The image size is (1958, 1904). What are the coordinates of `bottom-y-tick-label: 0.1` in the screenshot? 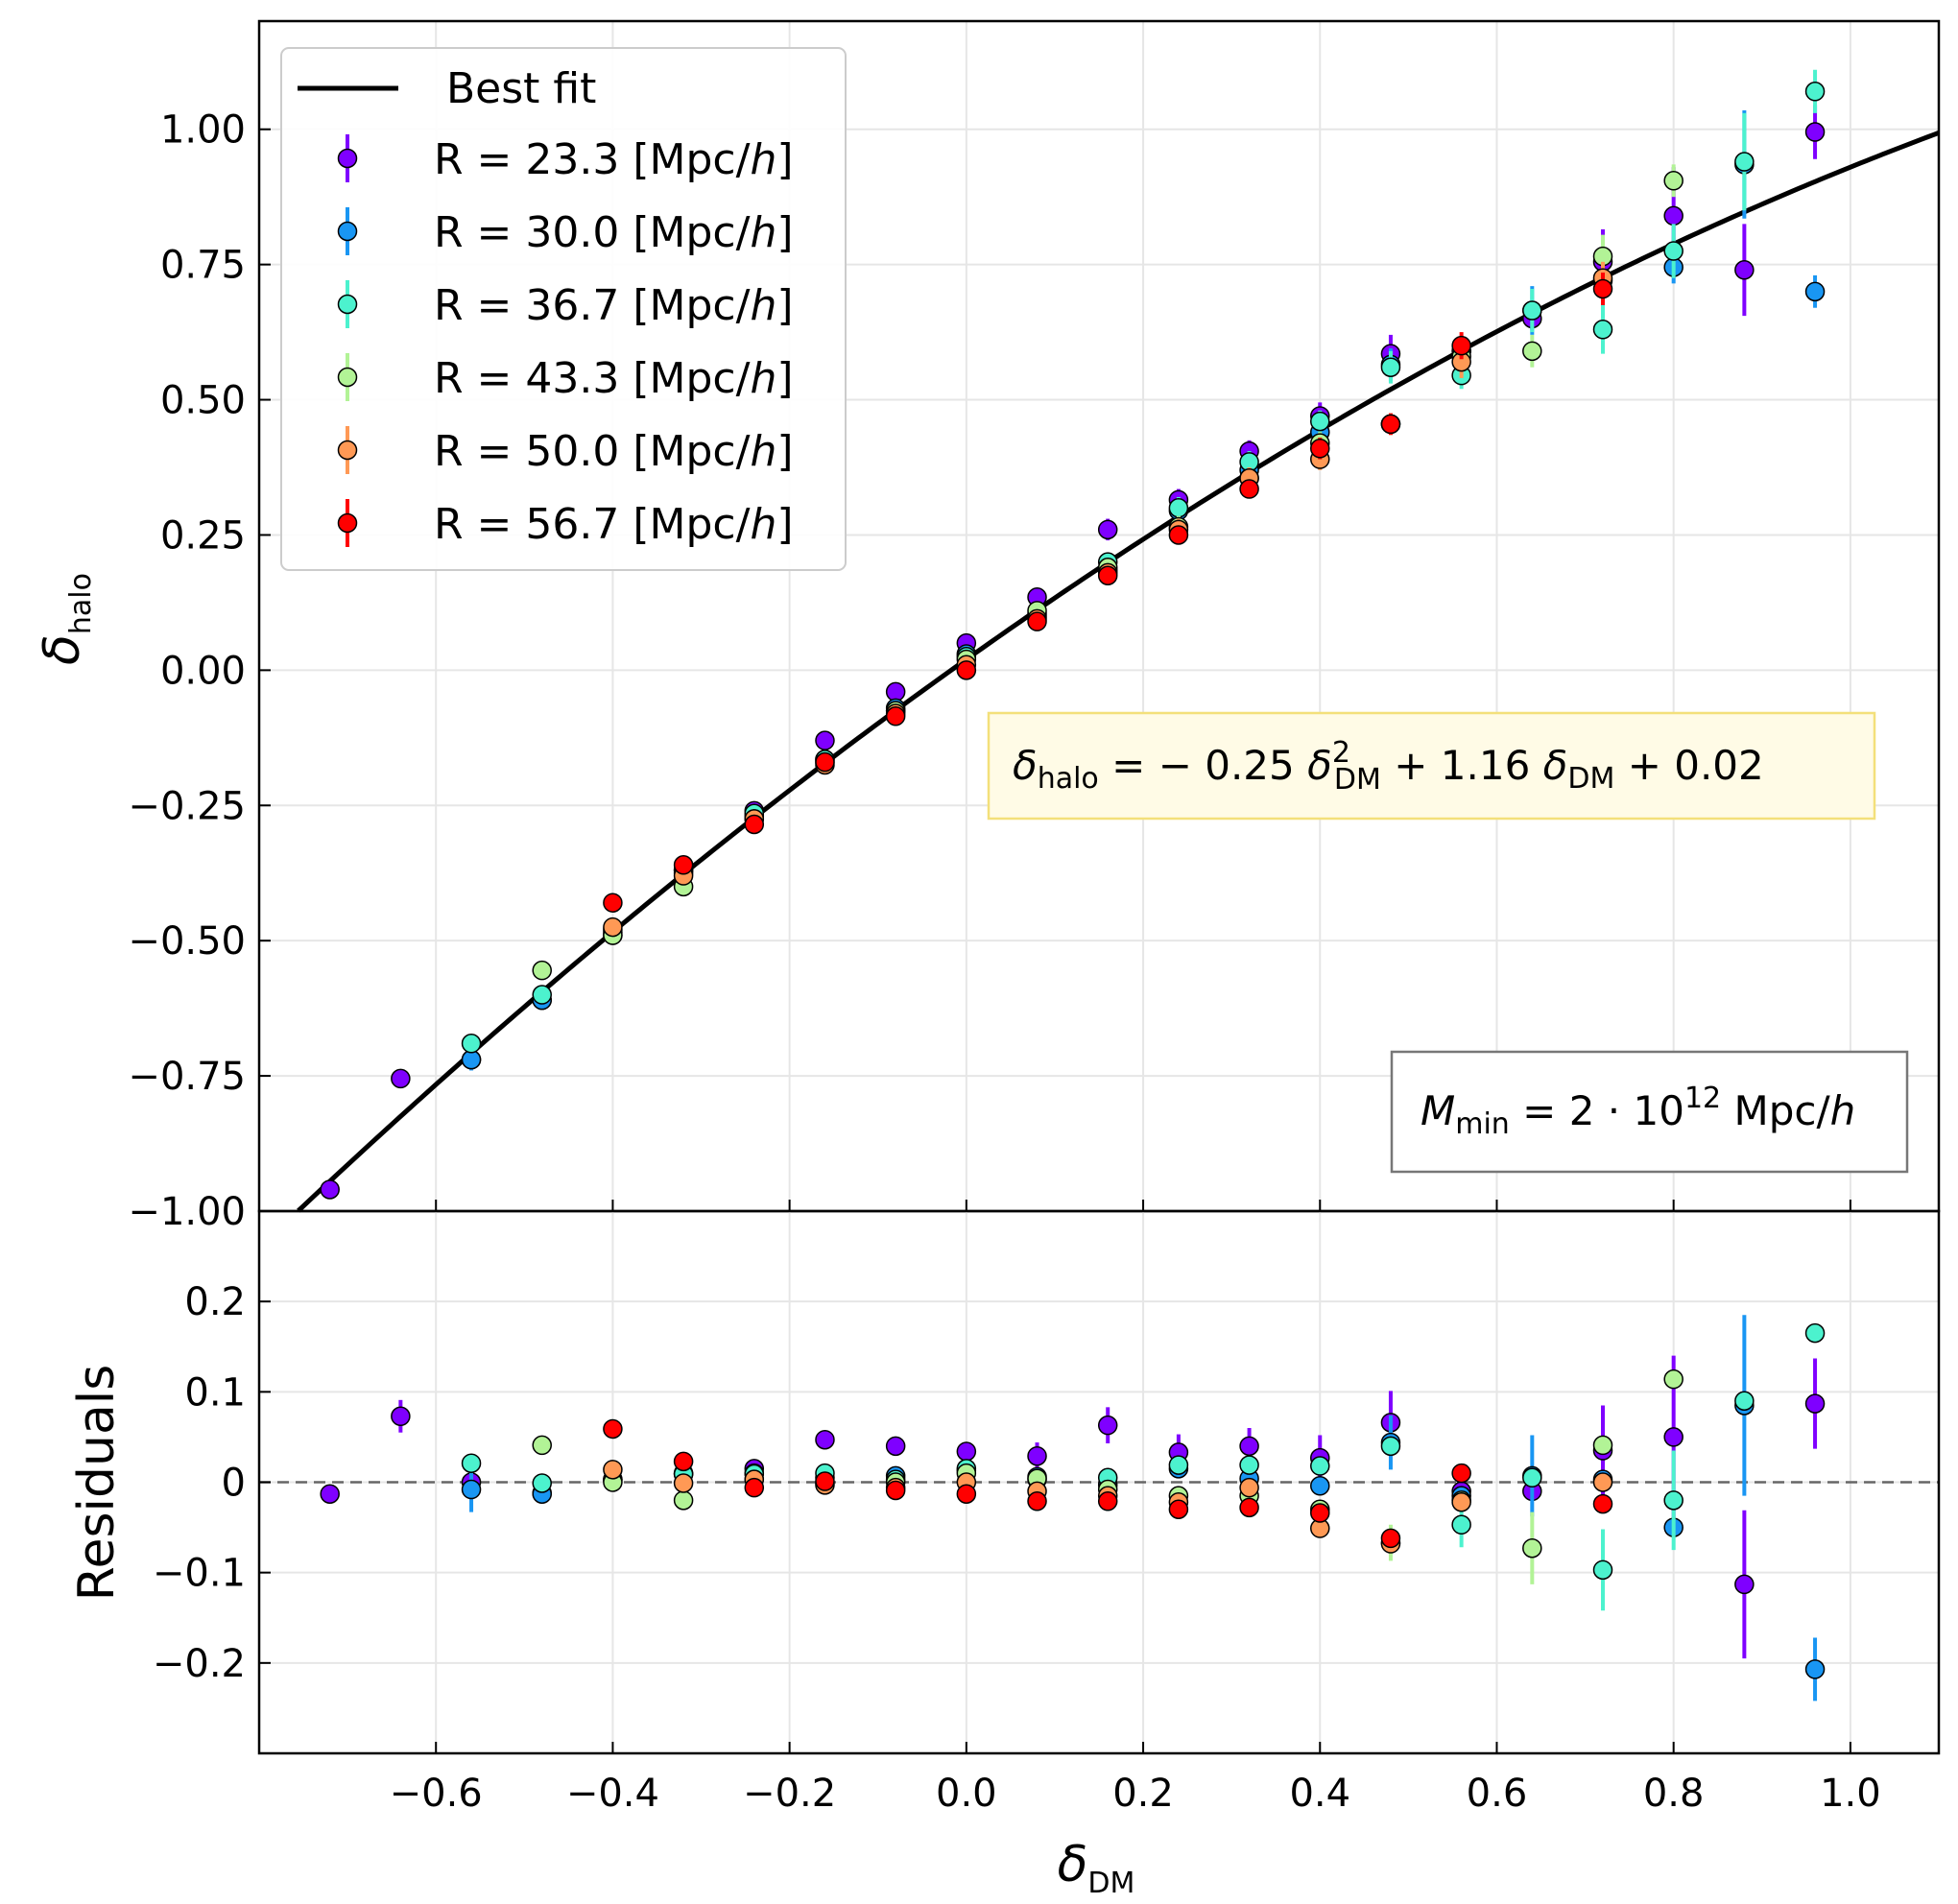 It's located at (215, 1392).